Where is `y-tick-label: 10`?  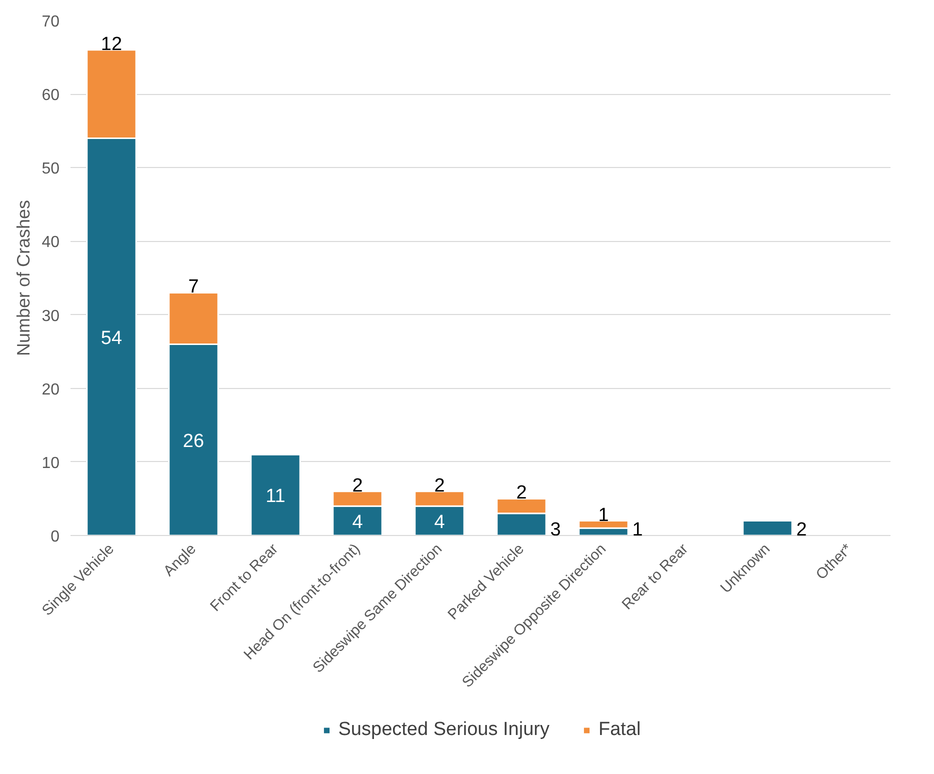
y-tick-label: 10 is located at coordinates (51, 463).